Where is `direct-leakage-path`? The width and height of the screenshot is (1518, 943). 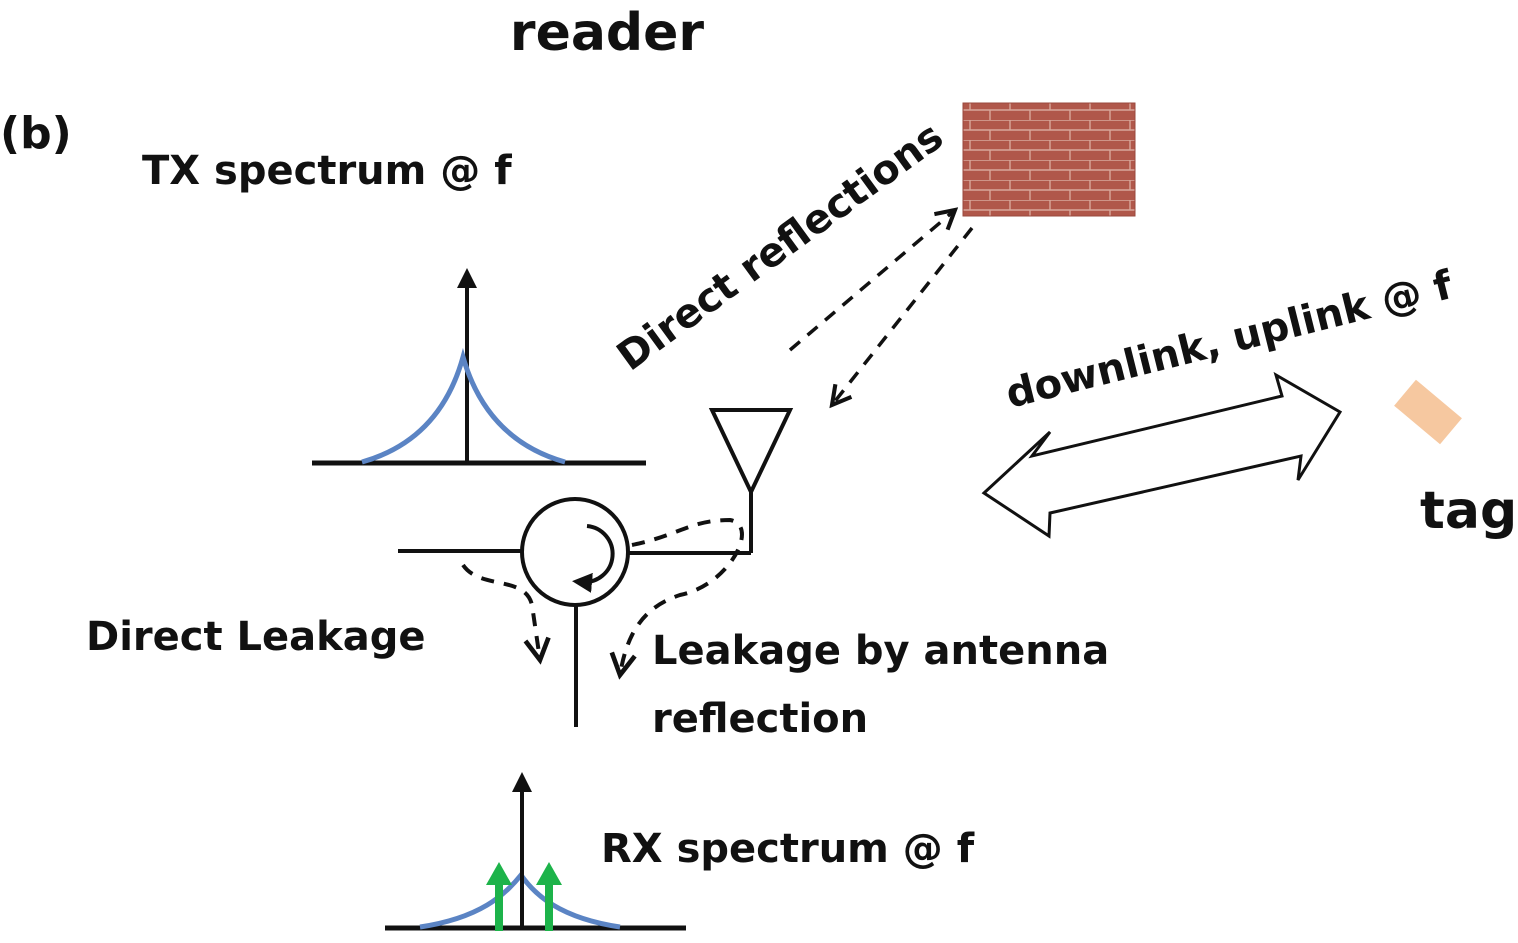
direct-leakage-path is located at coordinates (500, 611).